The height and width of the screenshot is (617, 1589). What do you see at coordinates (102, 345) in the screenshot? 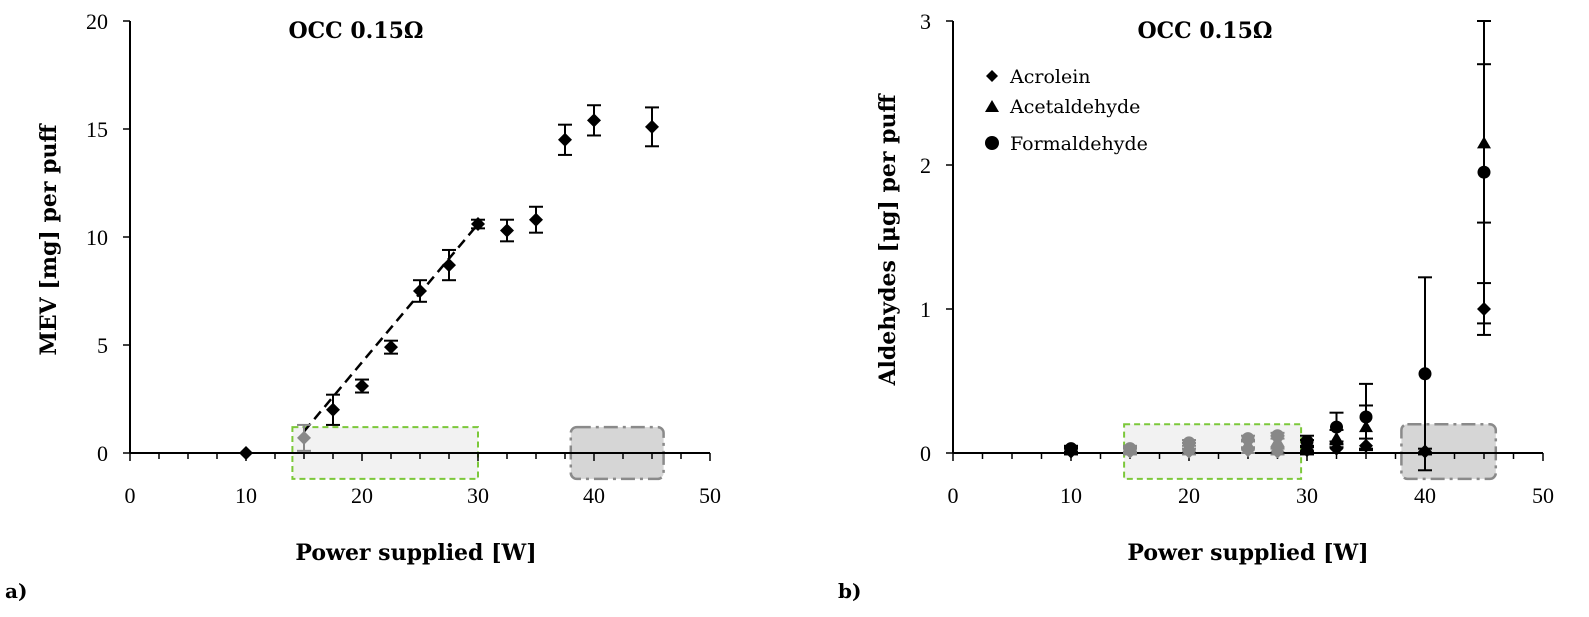
I see `y-tick-label: 5` at bounding box center [102, 345].